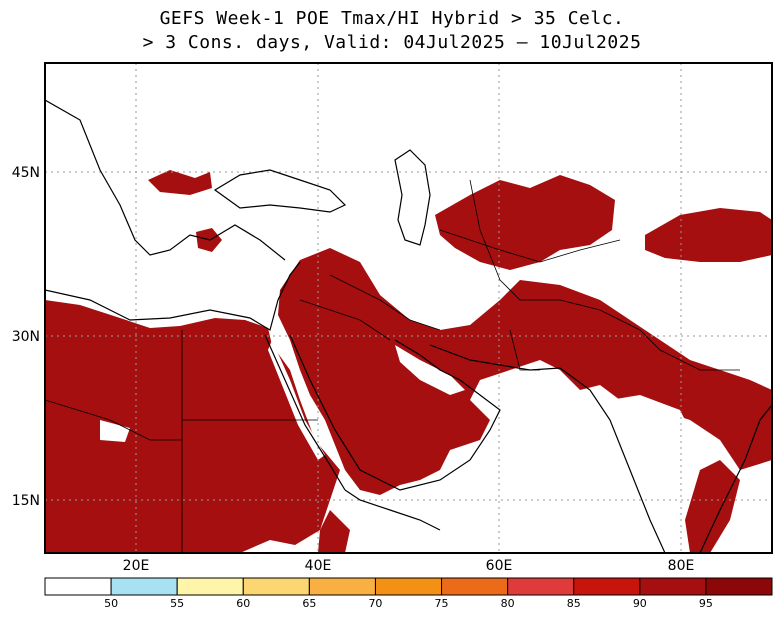 The width and height of the screenshot is (784, 617). Describe the element at coordinates (640, 603) in the screenshot. I see `colorbar-label: 90` at that location.